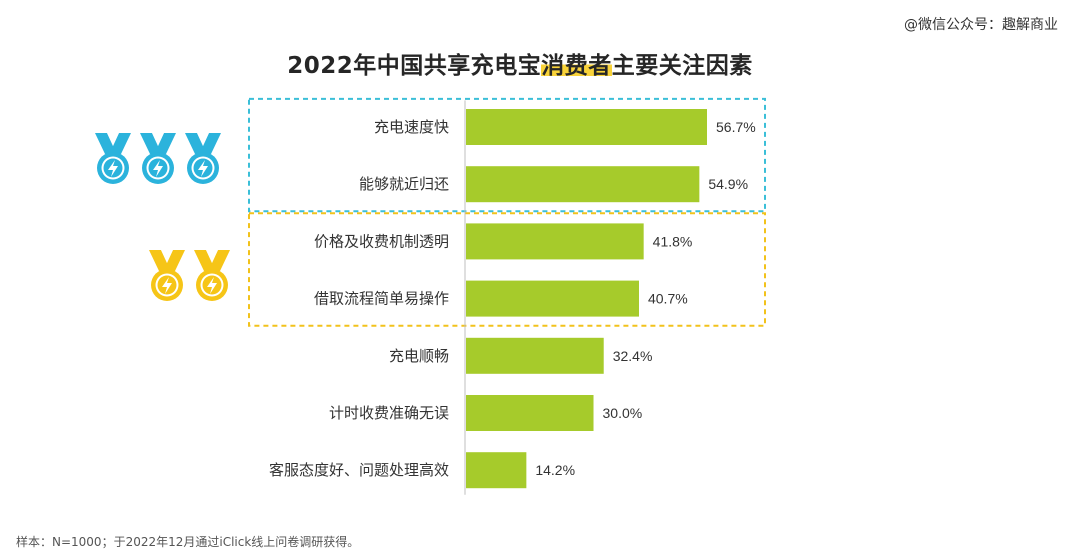 The image size is (1080, 554). Describe the element at coordinates (411, 127) in the screenshot. I see `category-label: 充电速度快` at that location.